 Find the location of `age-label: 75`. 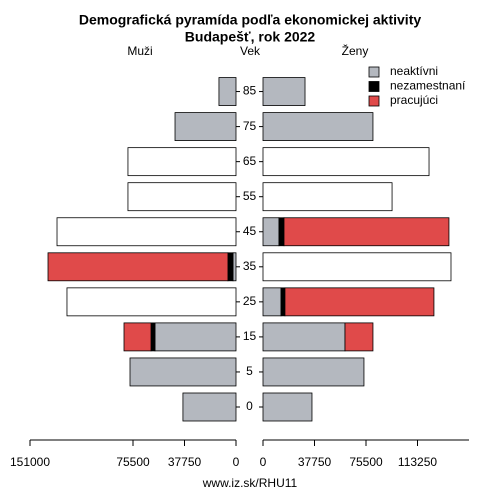

age-label: 75 is located at coordinates (250, 126).